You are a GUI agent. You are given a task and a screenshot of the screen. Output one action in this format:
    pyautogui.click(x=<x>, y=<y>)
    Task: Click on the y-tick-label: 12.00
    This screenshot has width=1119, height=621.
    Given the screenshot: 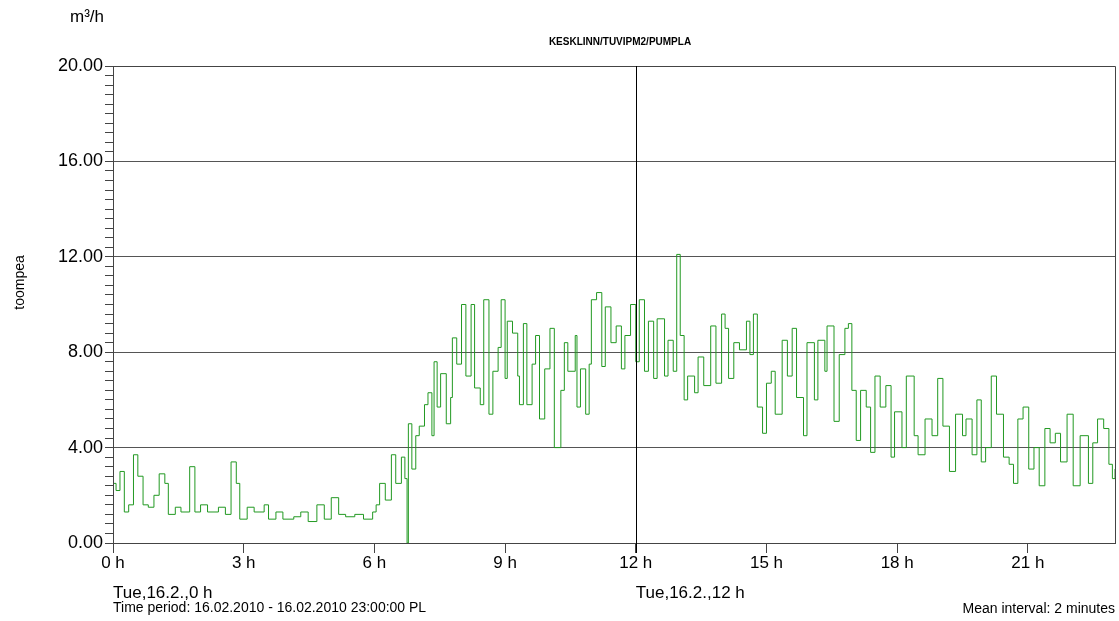 What is the action you would take?
    pyautogui.click(x=80, y=255)
    